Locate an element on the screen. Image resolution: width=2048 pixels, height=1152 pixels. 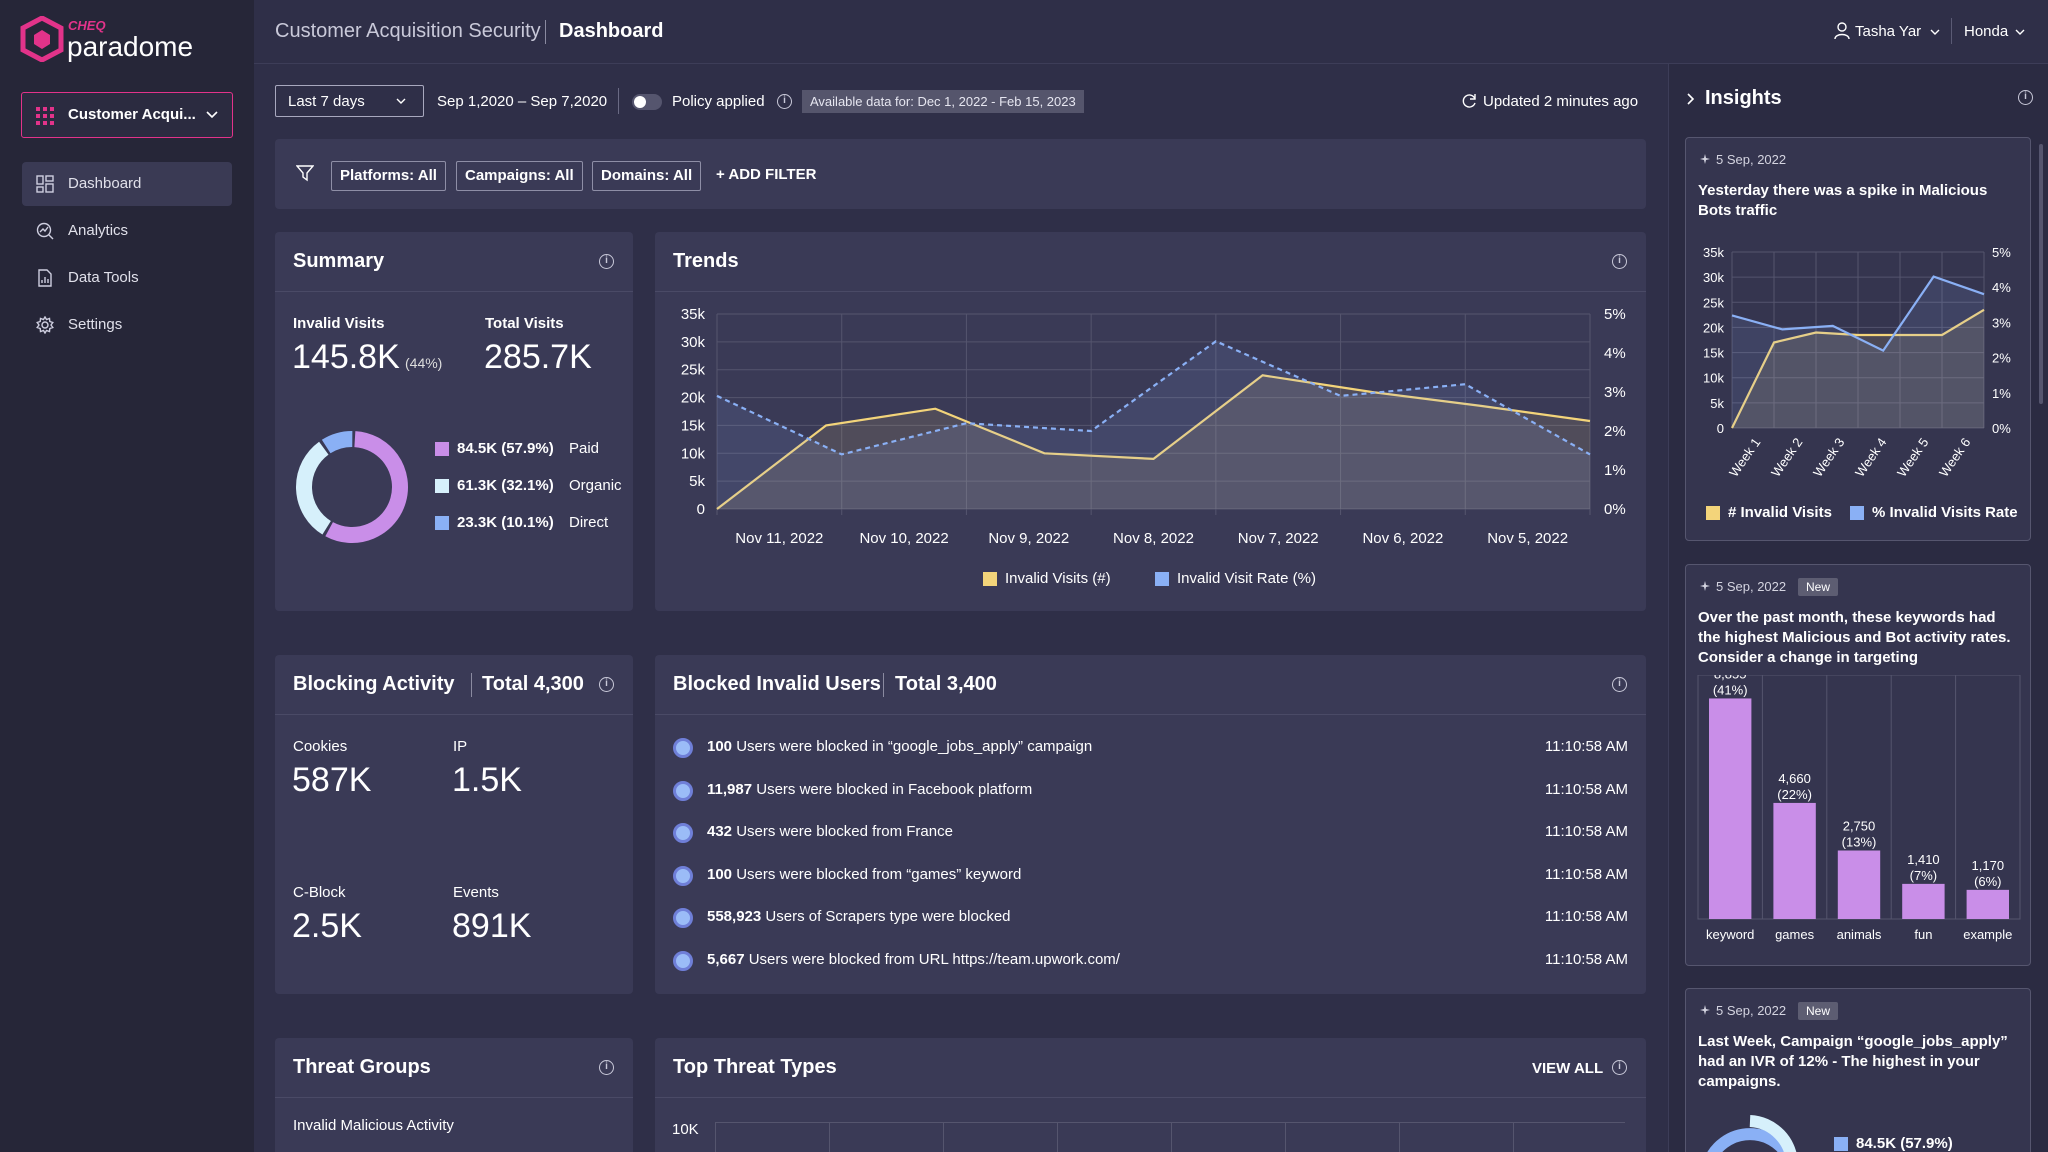
user-menu: Tasha Yar is located at coordinates (1888, 31).